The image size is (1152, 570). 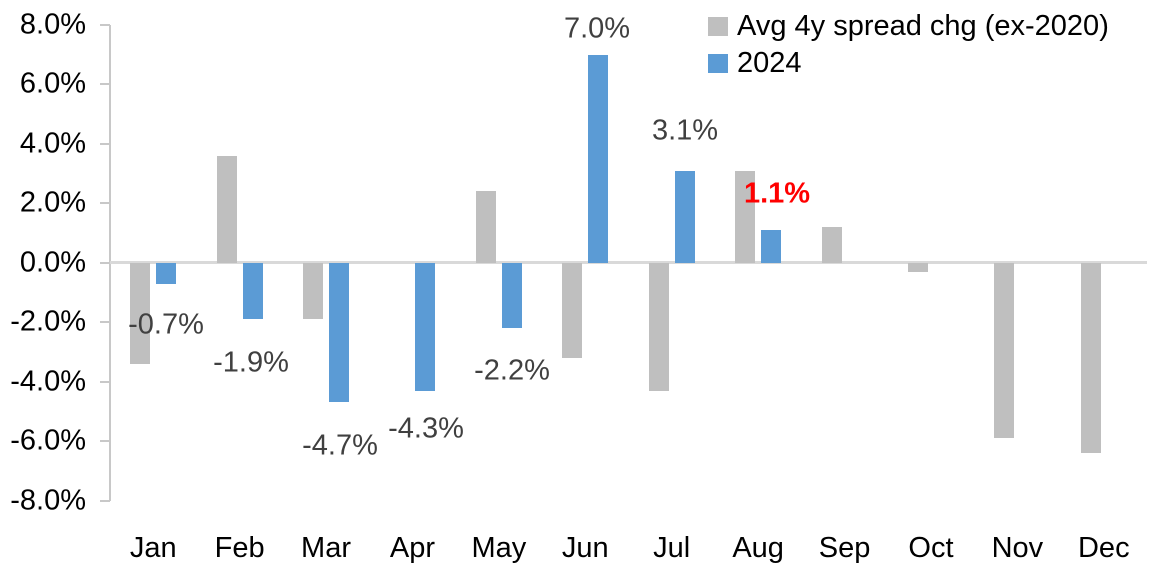 I want to click on data-label: 7.0%, so click(x=597, y=28).